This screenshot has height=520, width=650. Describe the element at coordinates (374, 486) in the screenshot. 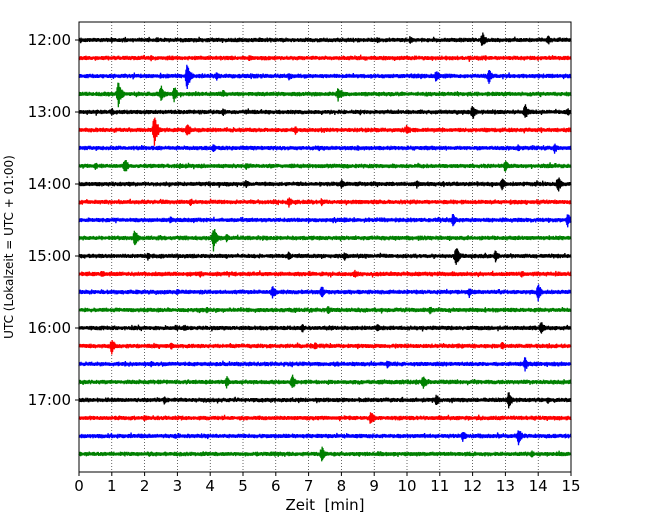

I see `x-tick-label: 9` at that location.